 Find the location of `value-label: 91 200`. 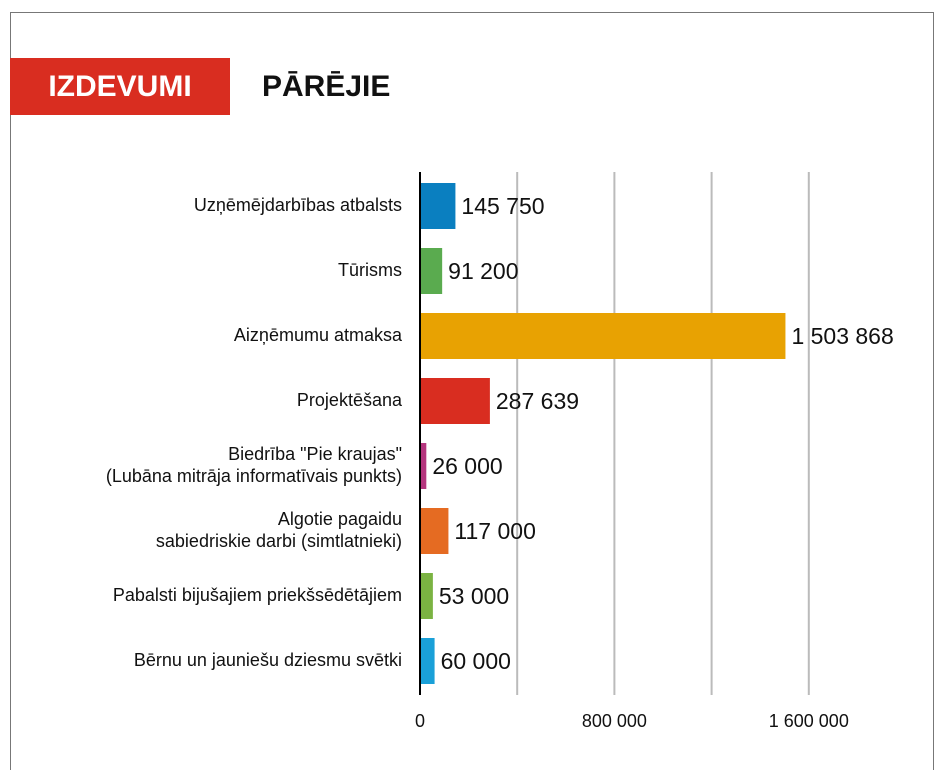

value-label: 91 200 is located at coordinates (483, 271).